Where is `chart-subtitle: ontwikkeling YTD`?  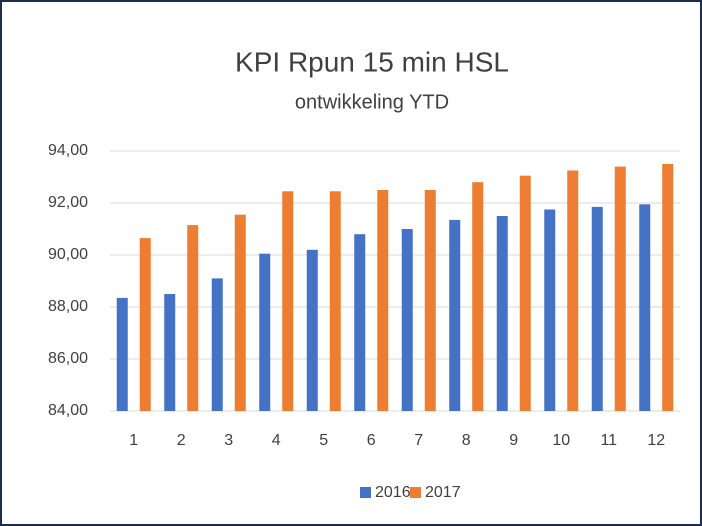 chart-subtitle: ontwikkeling YTD is located at coordinates (372, 102).